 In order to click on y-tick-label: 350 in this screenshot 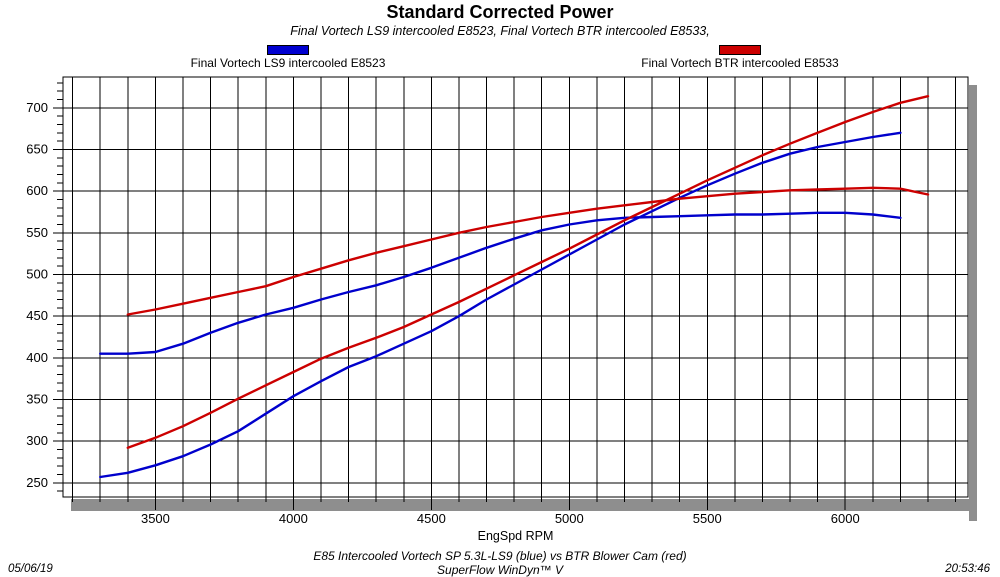, I will do `click(37, 399)`.